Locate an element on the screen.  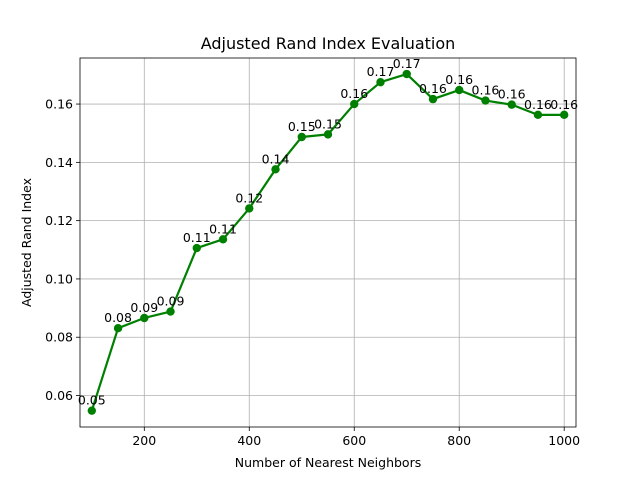
x-tick-label: 1000 is located at coordinates (564, 440).